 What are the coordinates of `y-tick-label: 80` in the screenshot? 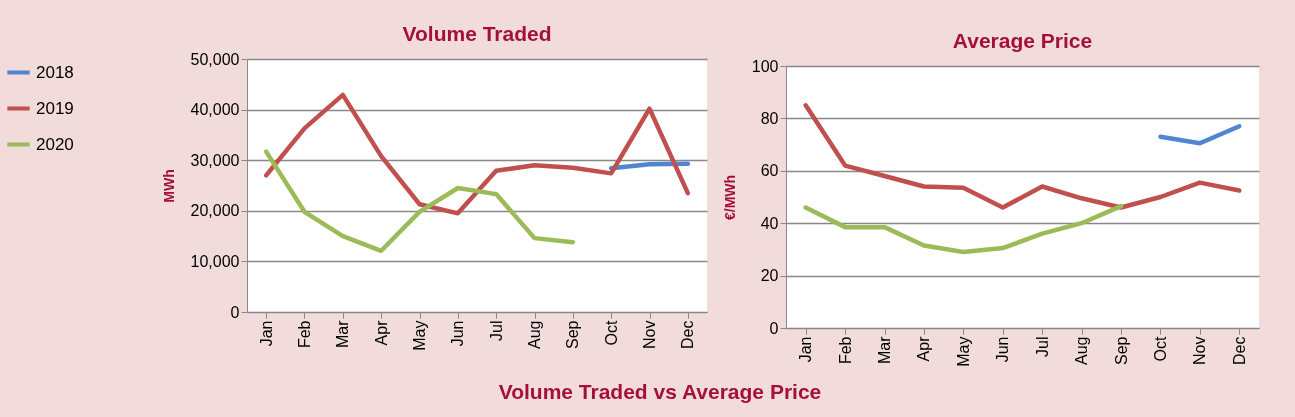 It's located at (769, 118).